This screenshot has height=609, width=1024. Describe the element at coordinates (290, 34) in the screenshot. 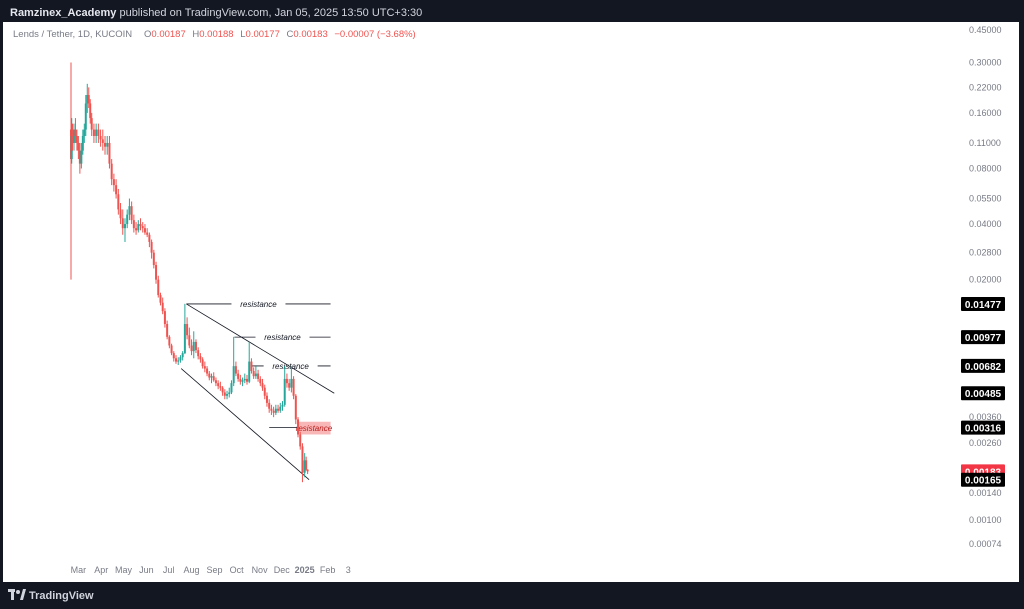

I see `close-label: C` at that location.